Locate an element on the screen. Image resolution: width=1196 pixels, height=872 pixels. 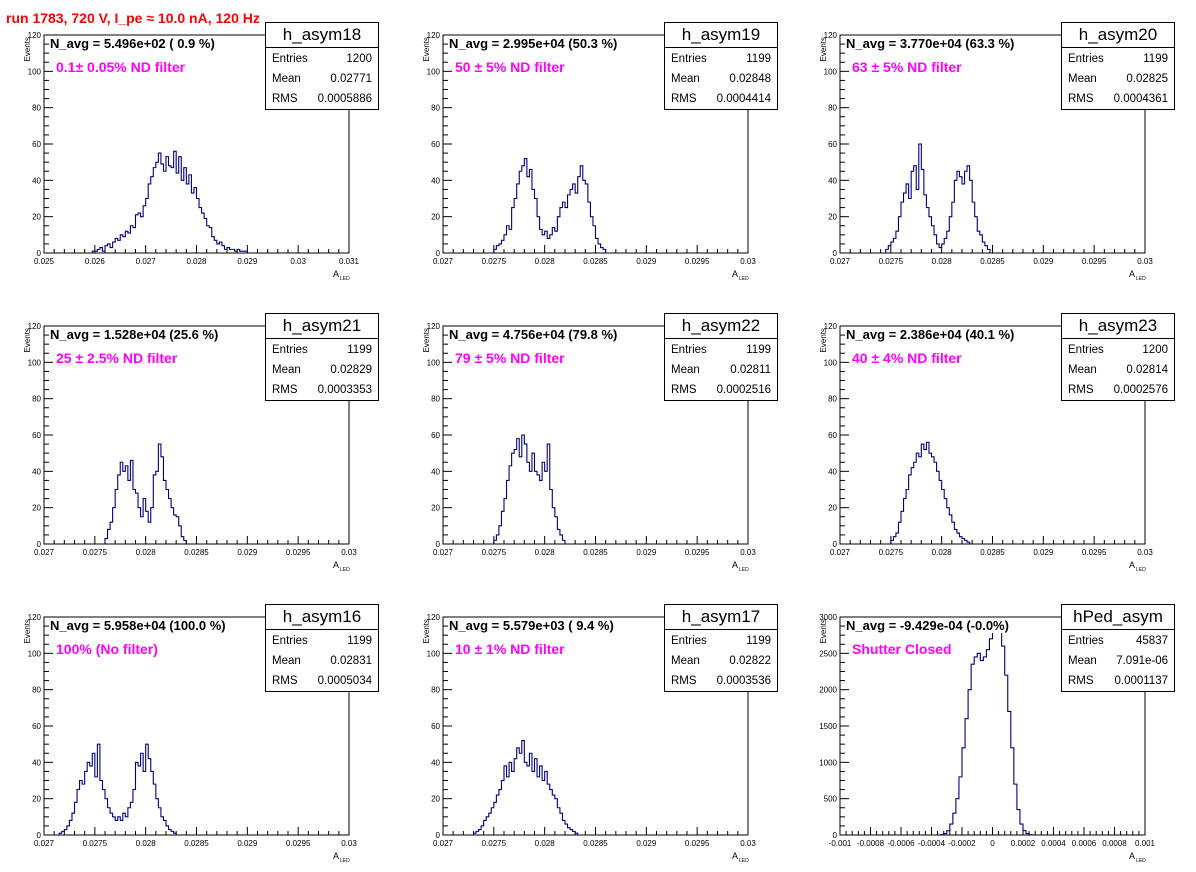
stats-value: 1199 is located at coordinates (359, 641).